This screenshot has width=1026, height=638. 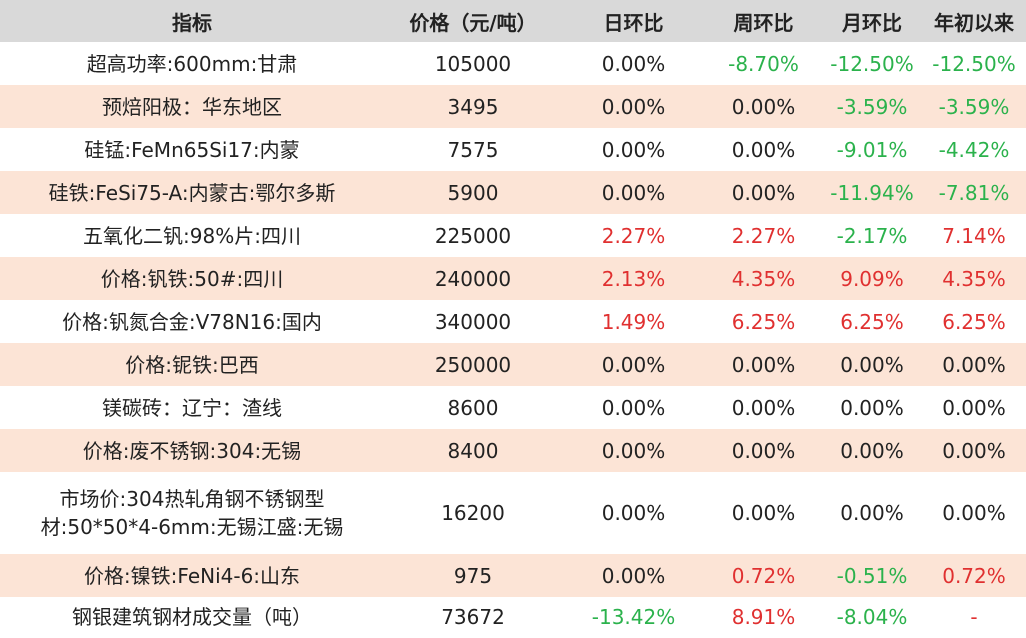 What do you see at coordinates (974, 21) in the screenshot?
I see `header-ytd-change: 年初以来` at bounding box center [974, 21].